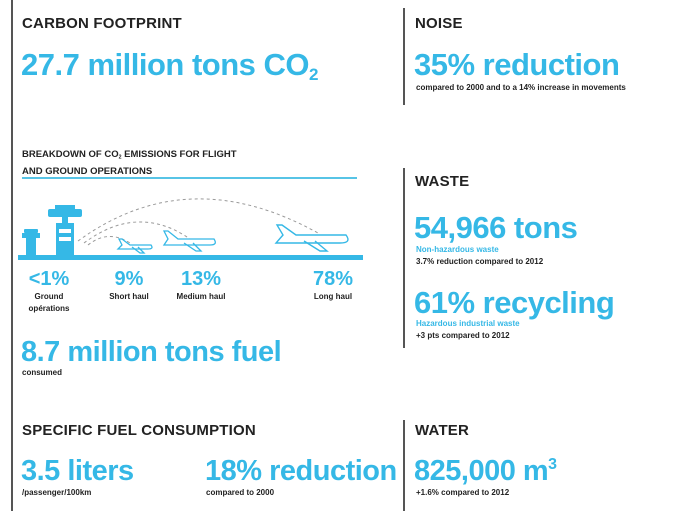 This screenshot has height=511, width=689. Describe the element at coordinates (404, 258) in the screenshot. I see `middle-rule-waste` at that location.